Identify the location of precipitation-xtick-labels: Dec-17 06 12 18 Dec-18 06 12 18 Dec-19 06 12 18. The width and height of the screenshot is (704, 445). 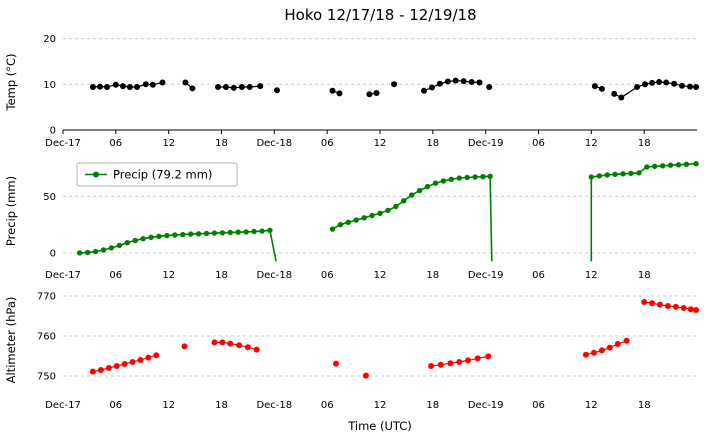
(347, 275).